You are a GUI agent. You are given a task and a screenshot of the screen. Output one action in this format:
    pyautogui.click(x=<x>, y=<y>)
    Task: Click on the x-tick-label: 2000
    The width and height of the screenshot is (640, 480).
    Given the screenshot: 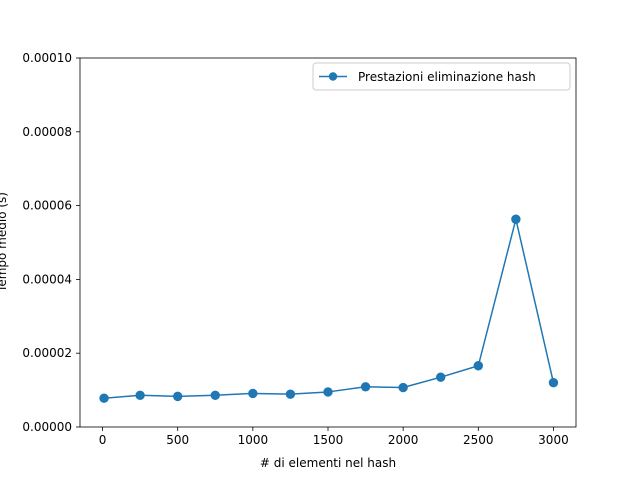 What is the action you would take?
    pyautogui.click(x=403, y=440)
    